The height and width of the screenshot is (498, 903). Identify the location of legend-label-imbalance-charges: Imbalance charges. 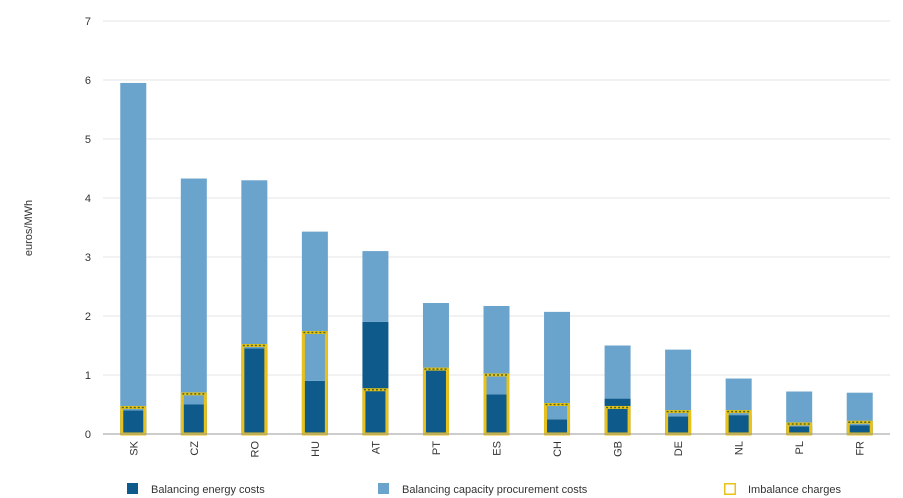
(794, 490).